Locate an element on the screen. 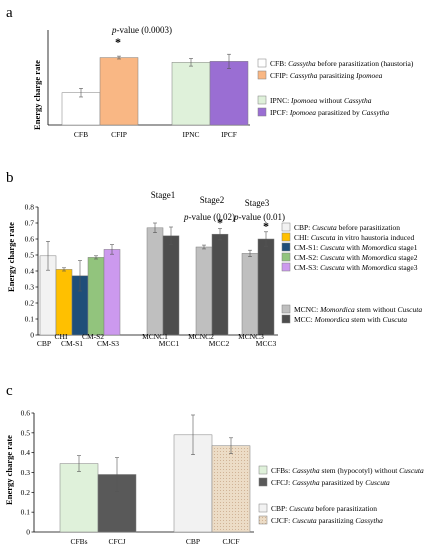  legend-swatch-cfip is located at coordinates (262, 75).